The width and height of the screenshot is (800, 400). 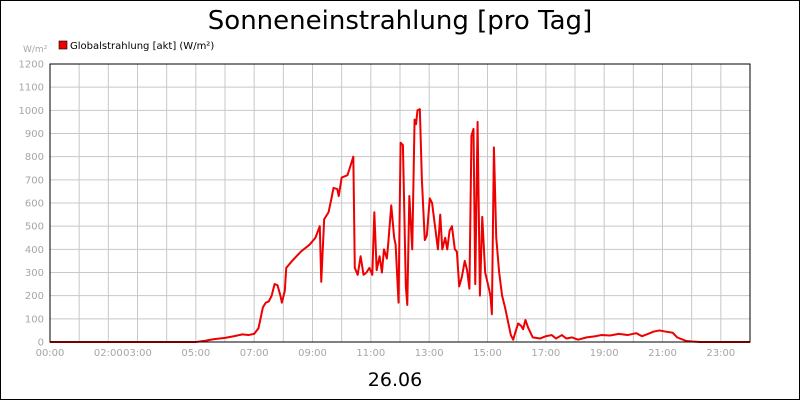 I want to click on y-tick-label: 300, so click(x=34, y=273).